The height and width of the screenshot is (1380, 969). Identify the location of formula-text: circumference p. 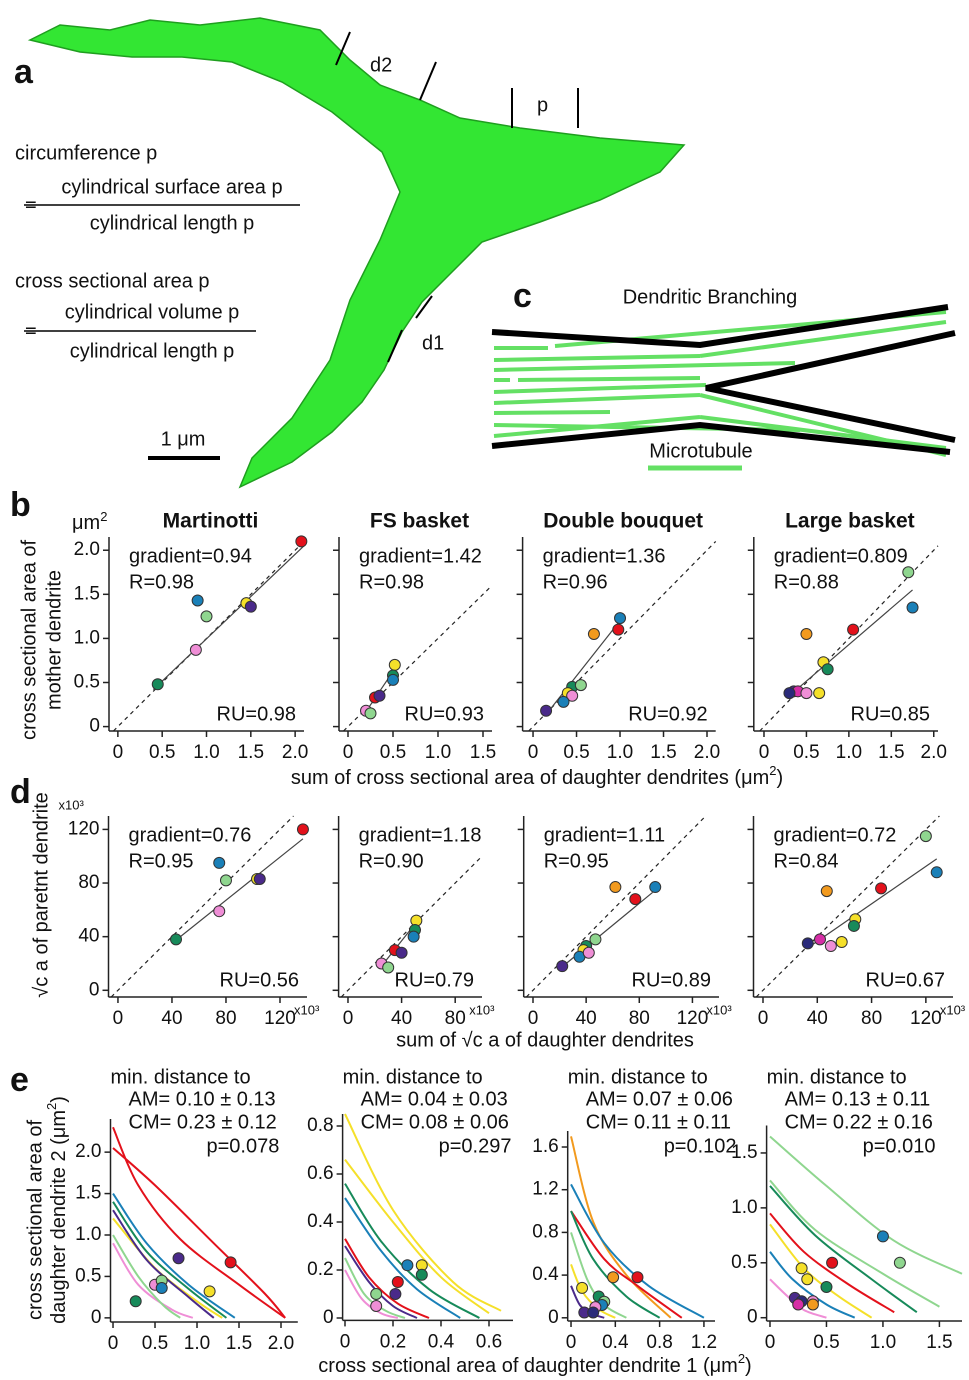
(86, 153).